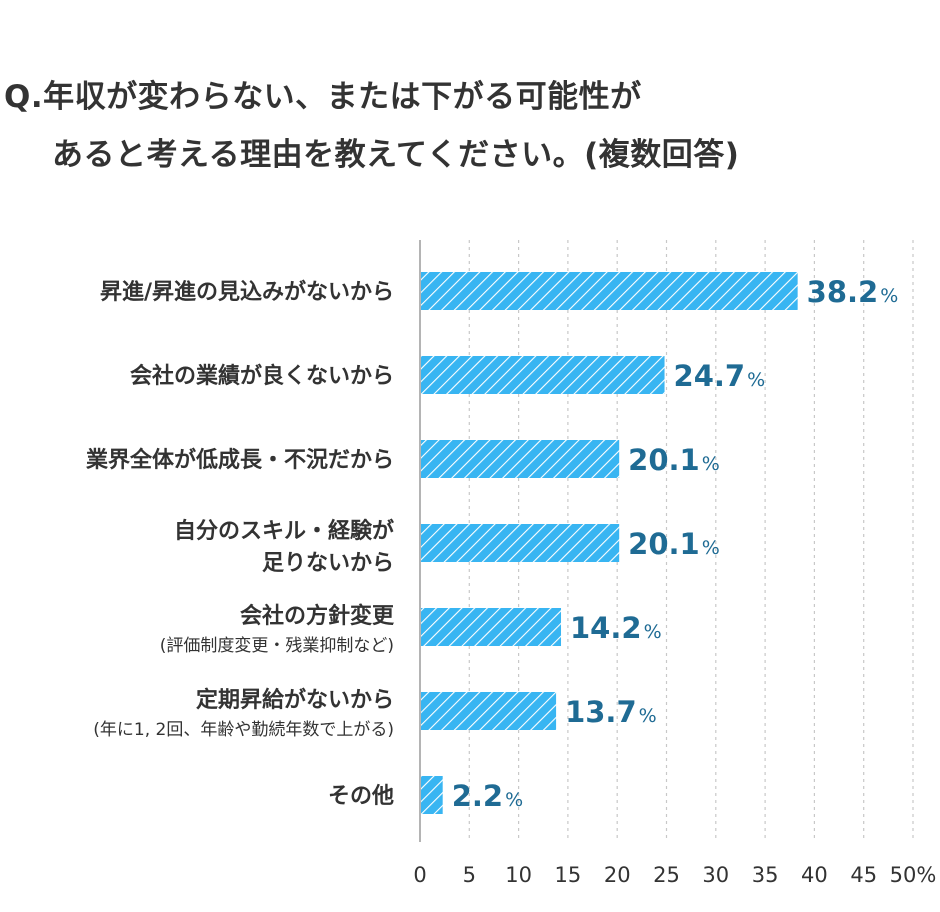 The image size is (940, 912). What do you see at coordinates (247, 292) in the screenshot?
I see `category-label: 昇進/昇進の見込みがないから` at bounding box center [247, 292].